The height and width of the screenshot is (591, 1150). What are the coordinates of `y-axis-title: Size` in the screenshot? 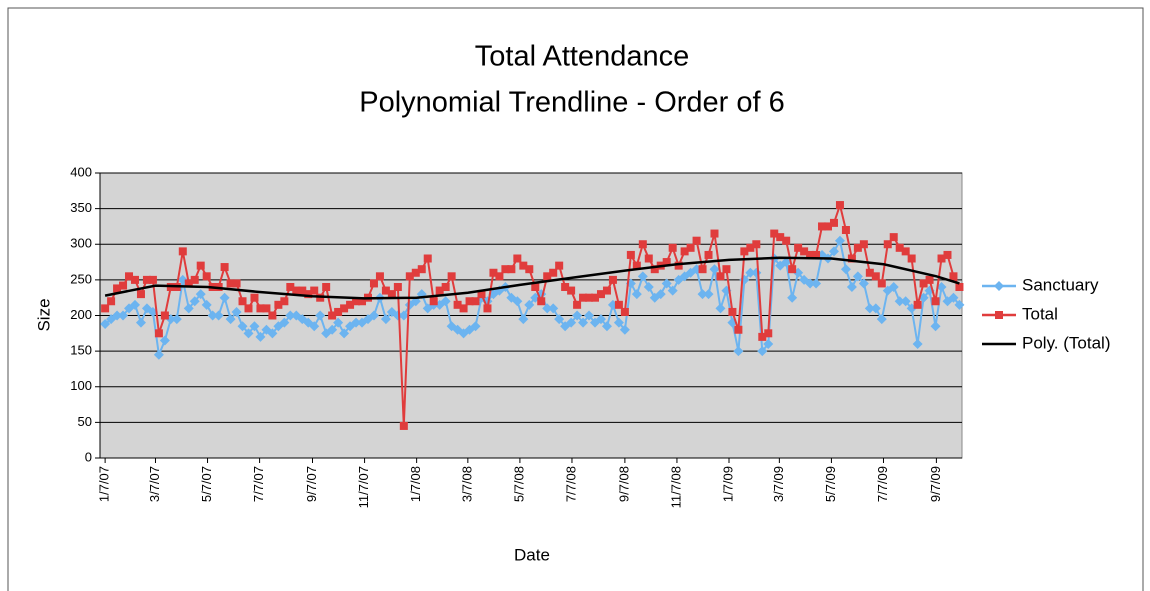 It's located at (43, 314).